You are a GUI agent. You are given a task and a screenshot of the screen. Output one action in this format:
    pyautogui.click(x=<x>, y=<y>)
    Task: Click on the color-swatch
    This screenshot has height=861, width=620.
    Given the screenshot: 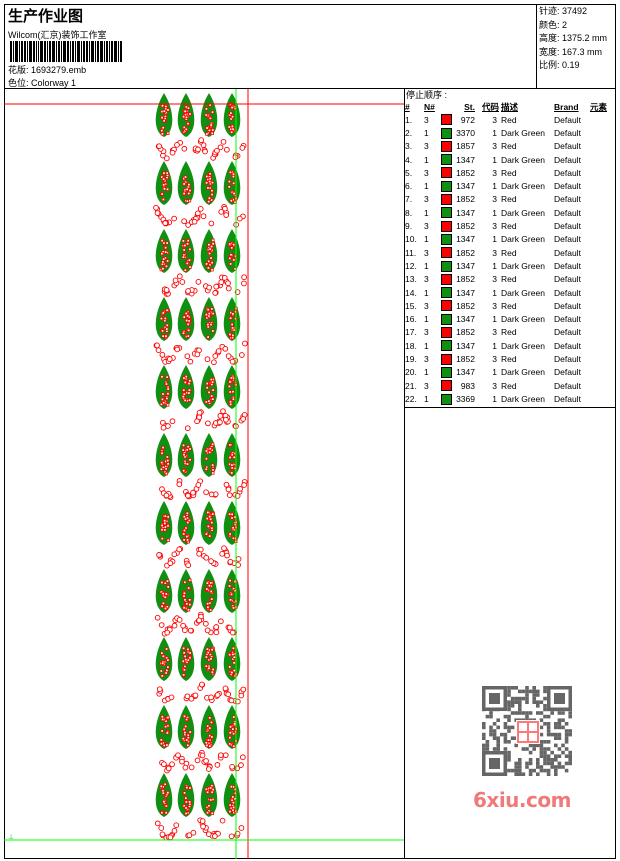 What is the action you would take?
    pyautogui.click(x=446, y=120)
    